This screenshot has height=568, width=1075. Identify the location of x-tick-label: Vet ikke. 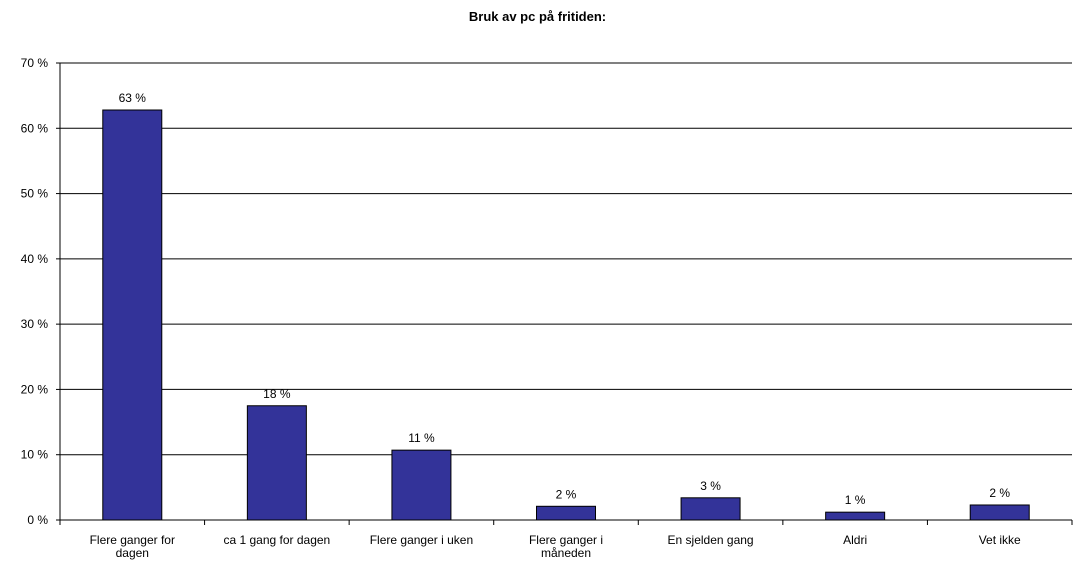
(1000, 540).